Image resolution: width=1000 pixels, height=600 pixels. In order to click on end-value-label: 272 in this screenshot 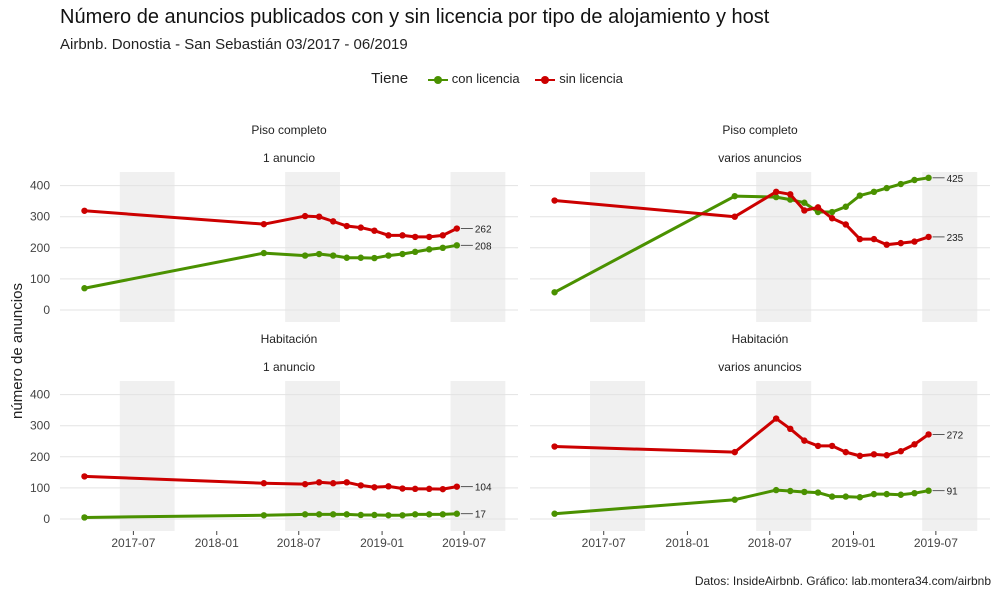, I will do `click(955, 435)`.